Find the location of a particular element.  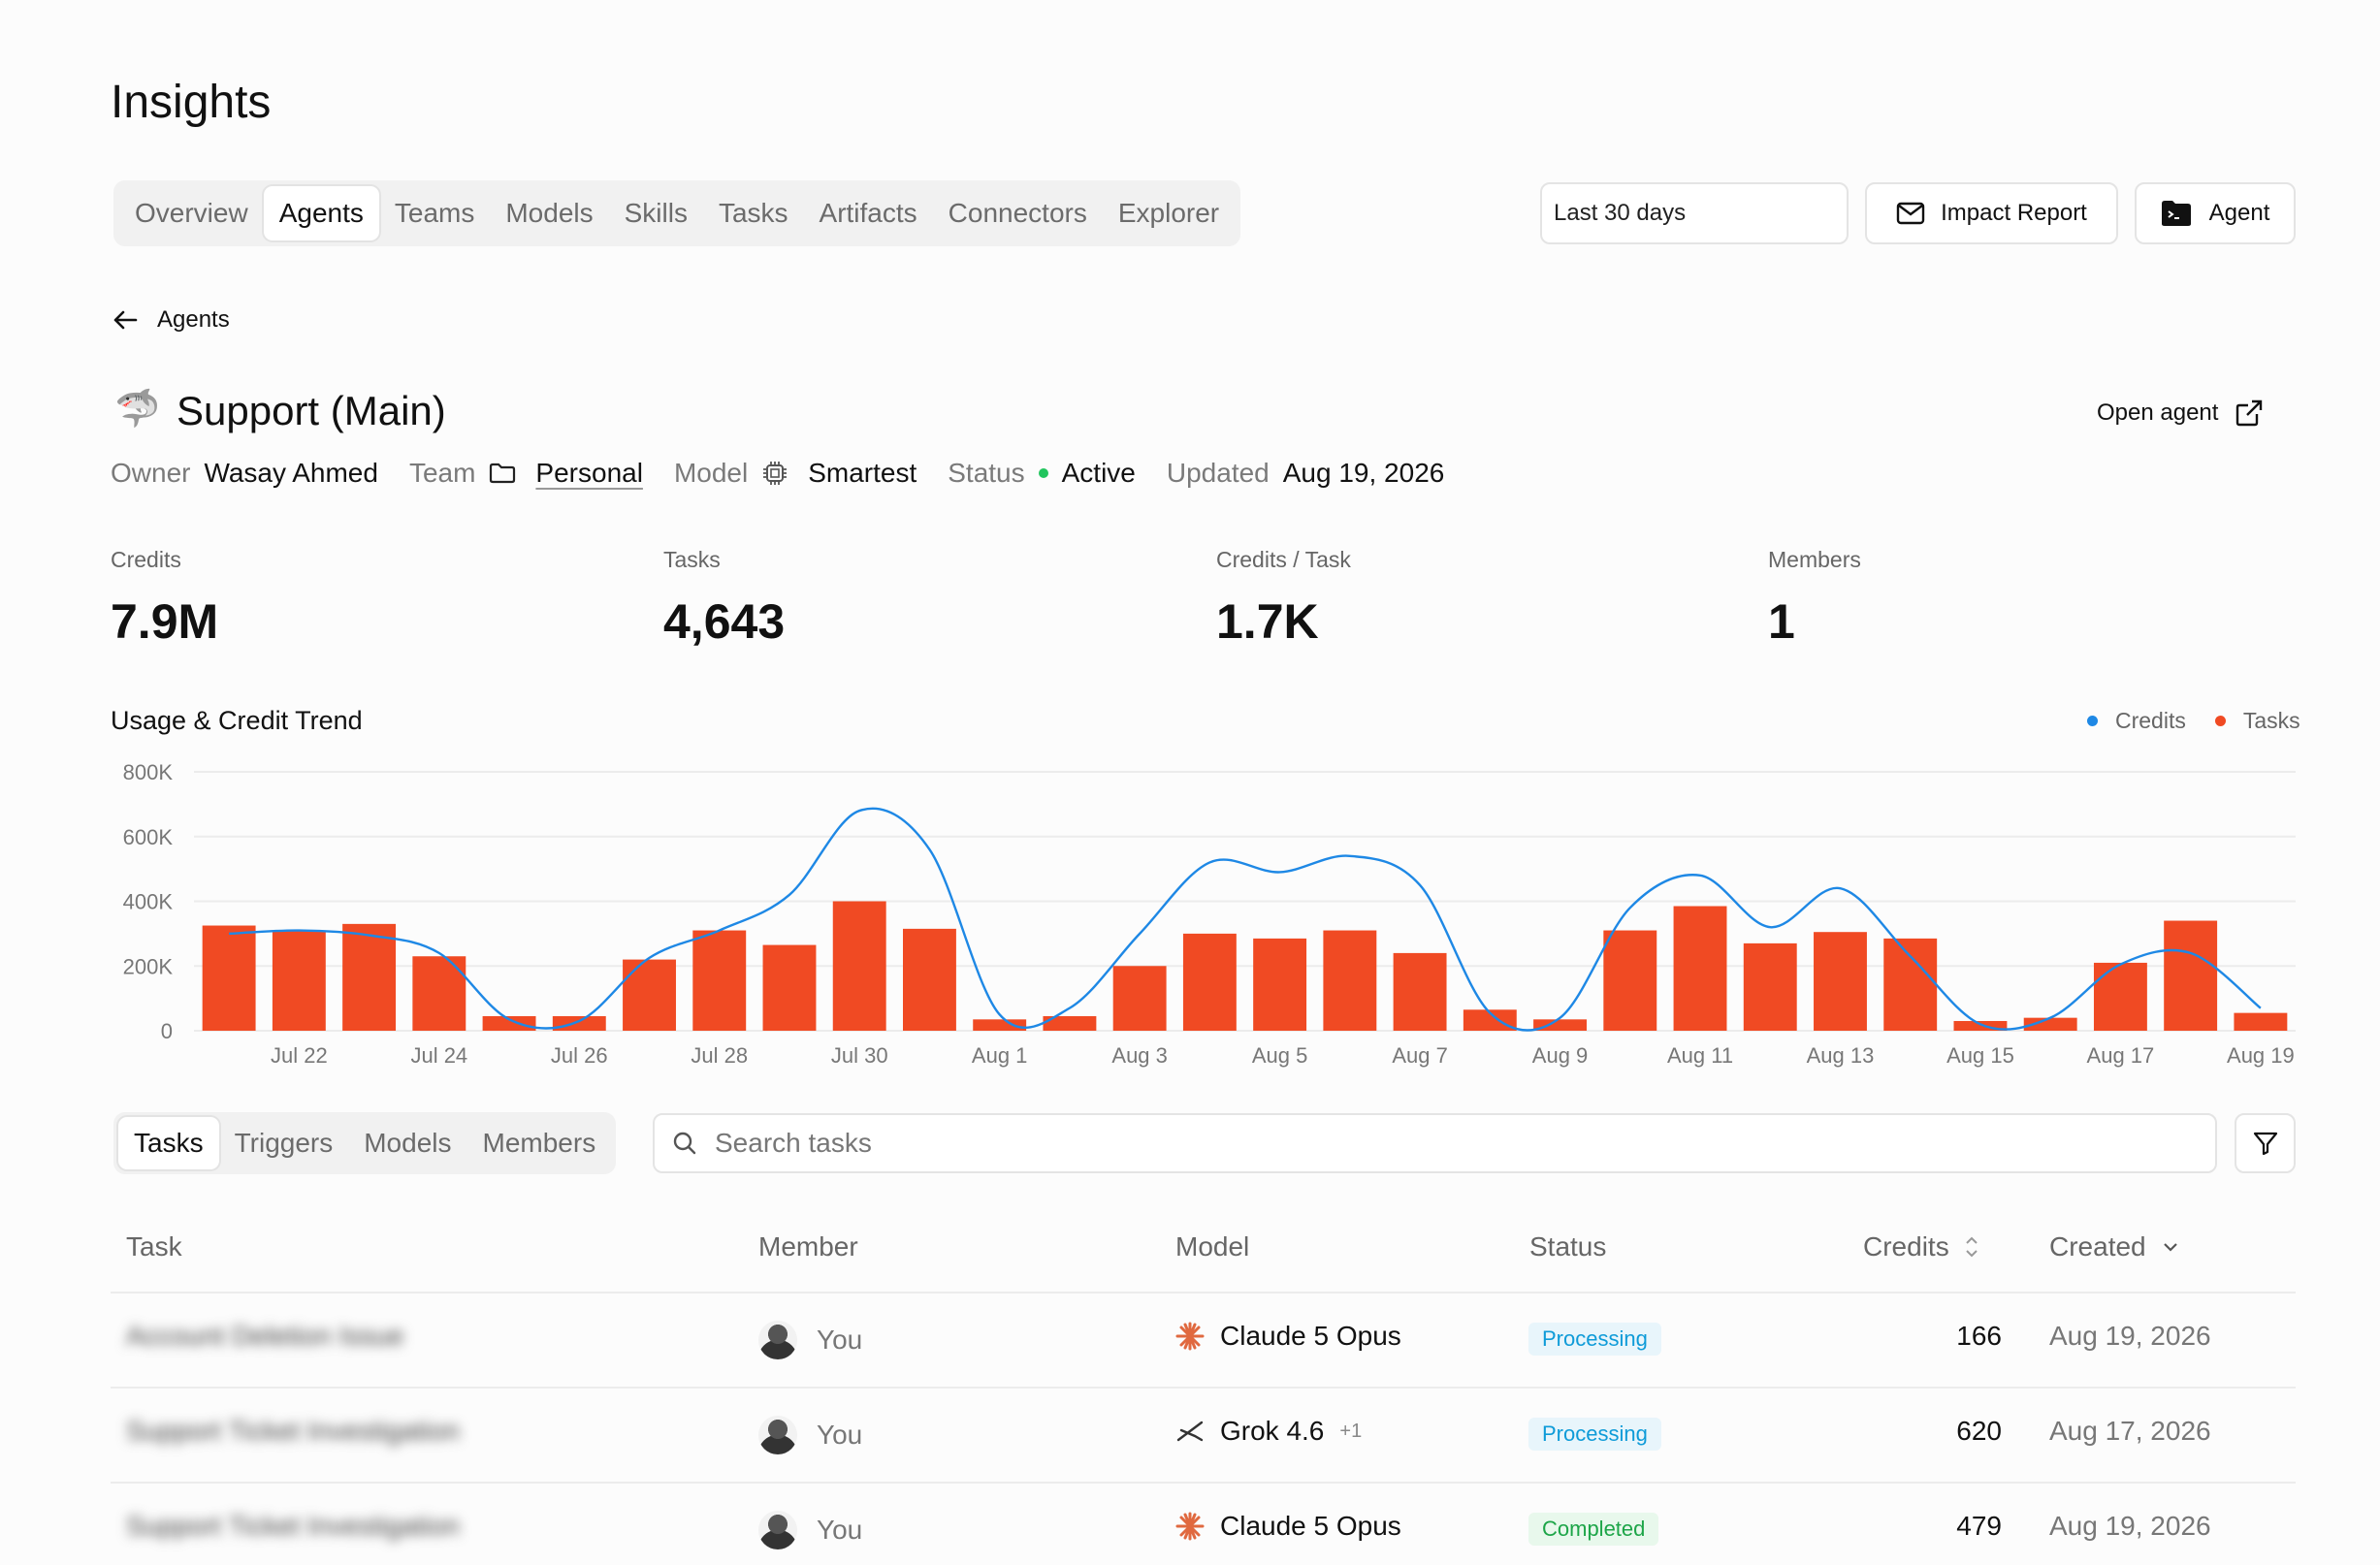

search-box is located at coordinates (1435, 1143).